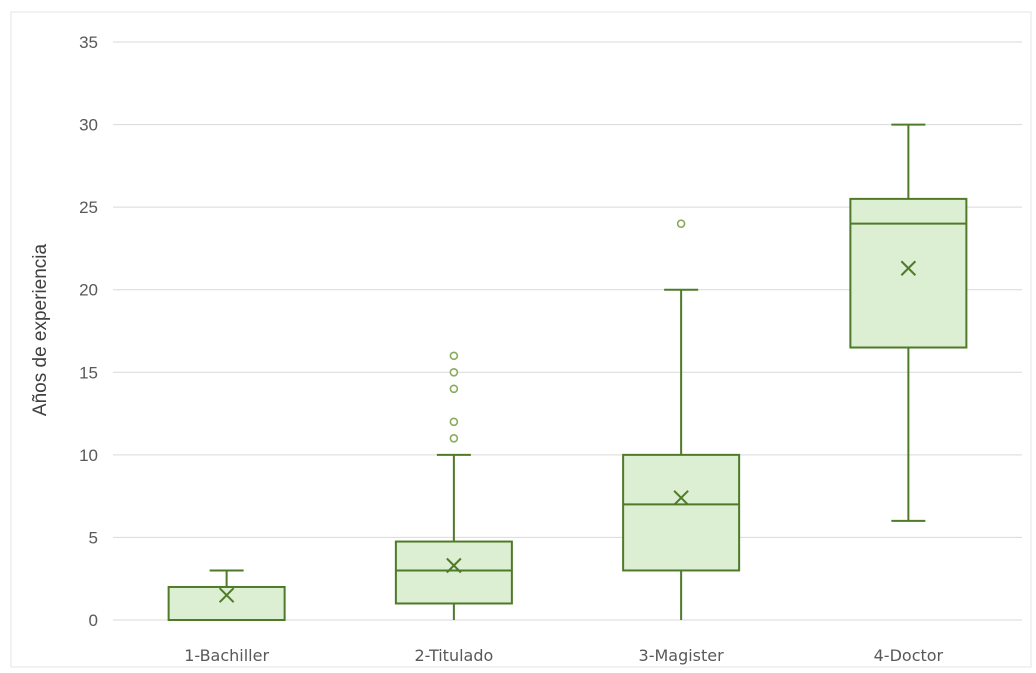 This screenshot has height=673, width=1036. I want to click on y-tick-label: 25, so click(88, 207).